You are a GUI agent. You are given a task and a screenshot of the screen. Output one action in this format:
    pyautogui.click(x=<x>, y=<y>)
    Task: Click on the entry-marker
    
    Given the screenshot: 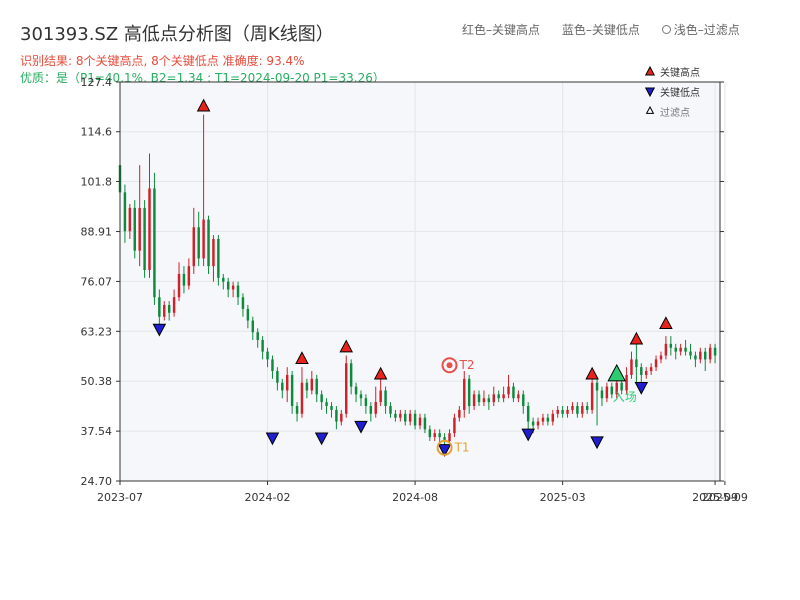 What is the action you would take?
    pyautogui.click(x=617, y=372)
    